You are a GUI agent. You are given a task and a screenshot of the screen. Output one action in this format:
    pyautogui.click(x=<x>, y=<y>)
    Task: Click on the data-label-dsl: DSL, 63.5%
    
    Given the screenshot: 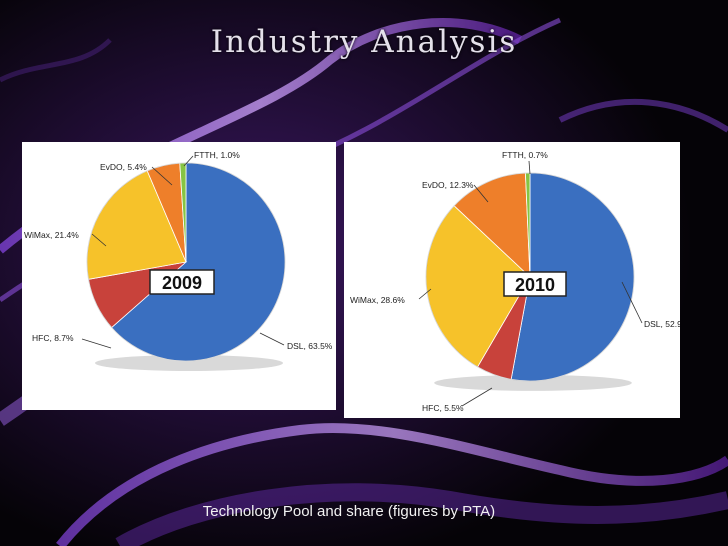 What is the action you would take?
    pyautogui.click(x=310, y=346)
    